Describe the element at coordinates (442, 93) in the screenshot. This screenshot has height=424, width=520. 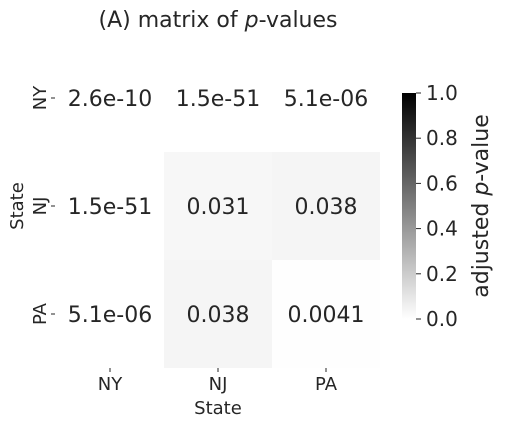
I see `colorbar-tick-label: 1.0` at that location.